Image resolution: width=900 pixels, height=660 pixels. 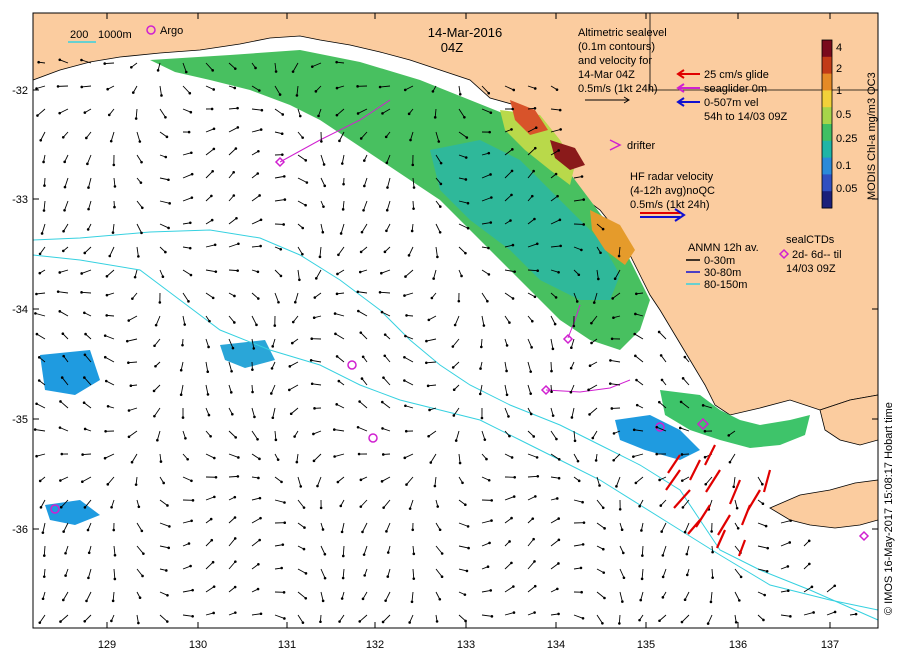 What do you see at coordinates (827, 65) in the screenshot?
I see `colorbar-segment` at bounding box center [827, 65].